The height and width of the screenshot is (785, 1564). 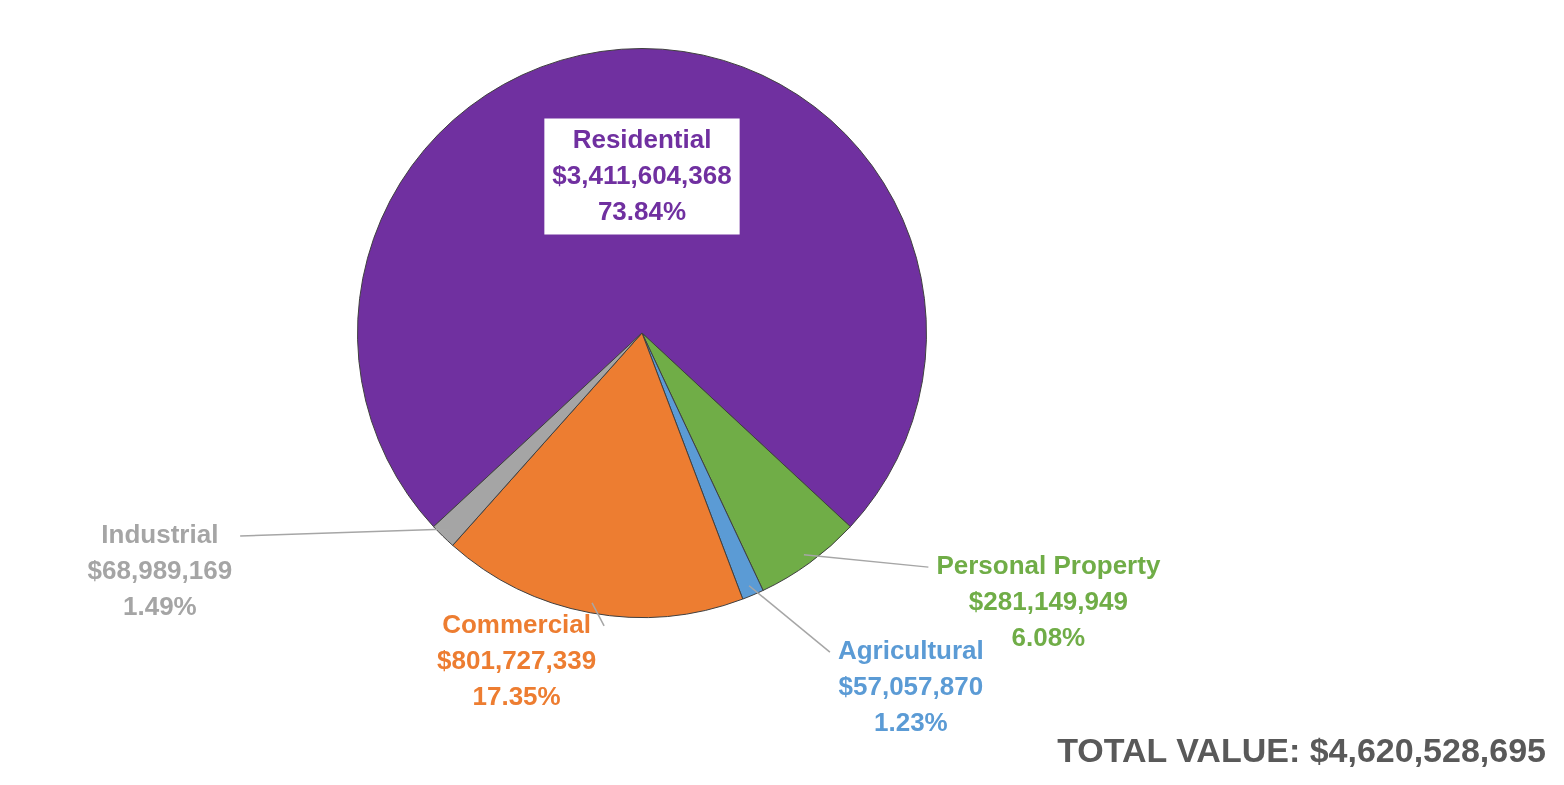 I want to click on slice-label: Personal Property, so click(x=1048, y=565).